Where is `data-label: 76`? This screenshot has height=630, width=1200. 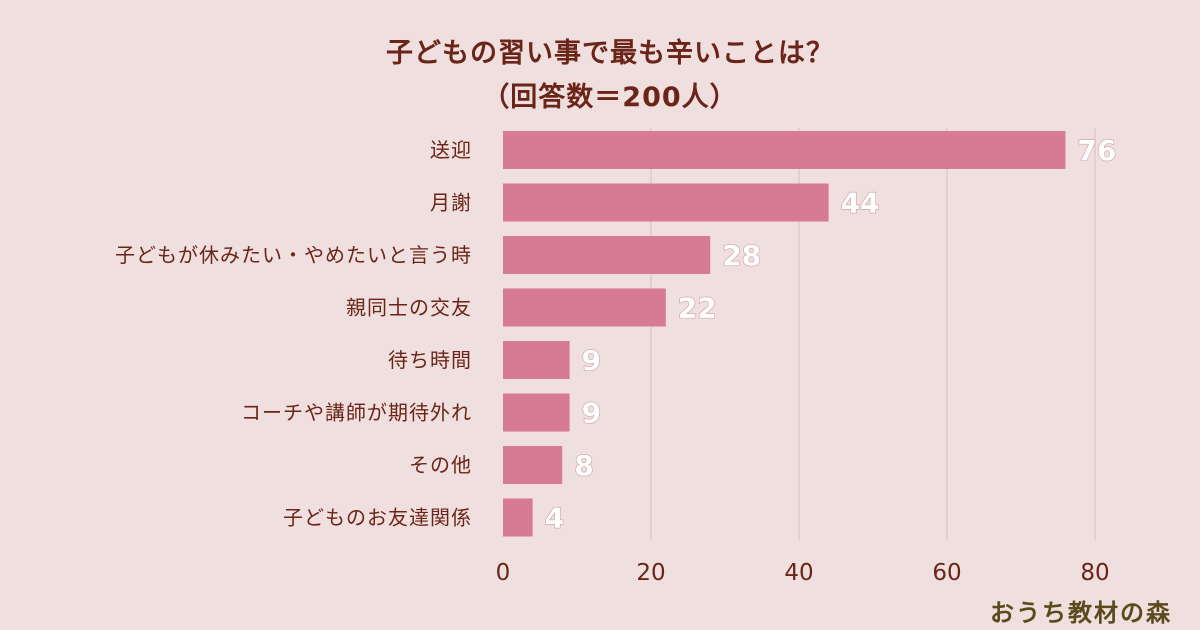 data-label: 76 is located at coordinates (1096, 150).